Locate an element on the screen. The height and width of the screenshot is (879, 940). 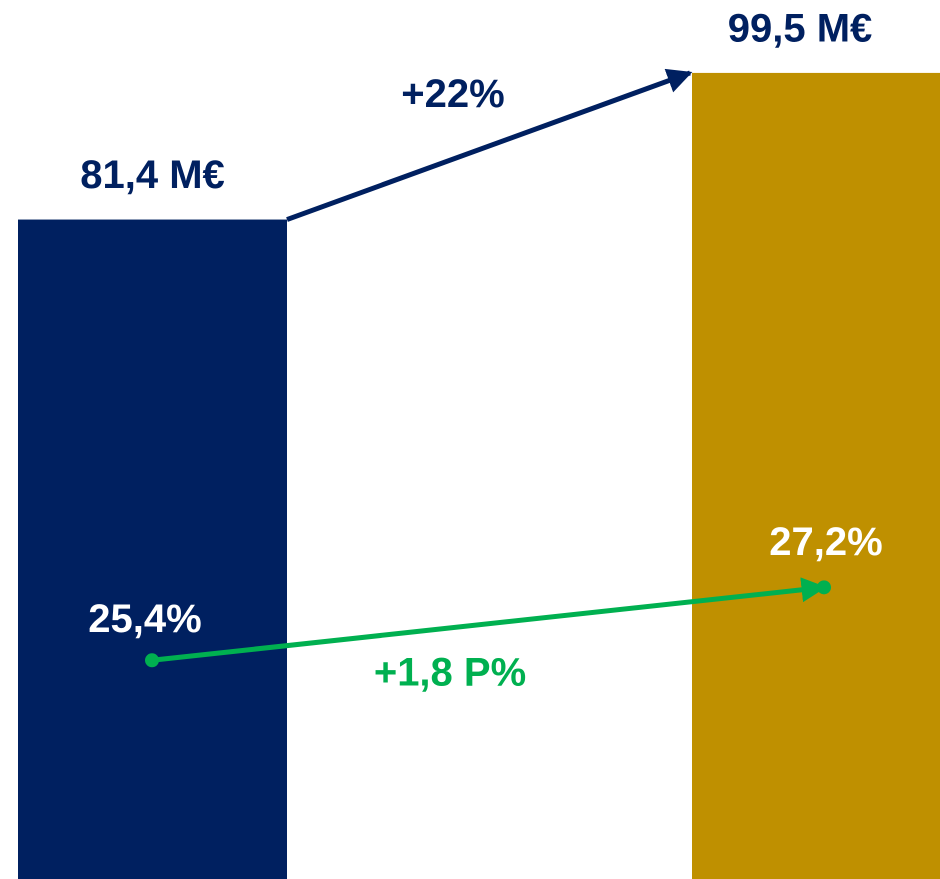
bar-value-label: 81,4 M€ is located at coordinates (152, 175).